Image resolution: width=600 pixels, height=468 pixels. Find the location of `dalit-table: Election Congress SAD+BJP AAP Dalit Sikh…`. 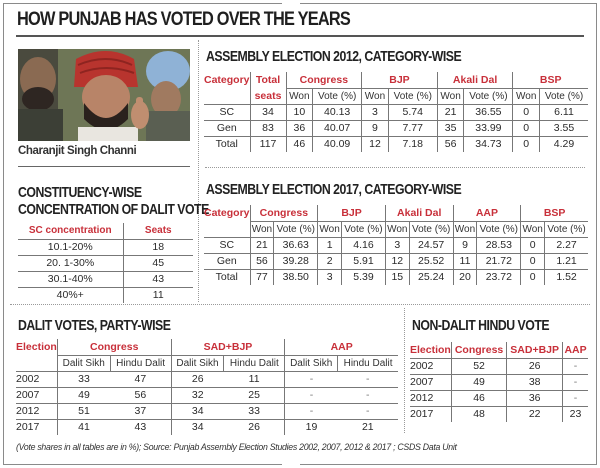

dalit-table: Election Congress SAD+BJP AAP Dalit Sikh… is located at coordinates (207, 387).